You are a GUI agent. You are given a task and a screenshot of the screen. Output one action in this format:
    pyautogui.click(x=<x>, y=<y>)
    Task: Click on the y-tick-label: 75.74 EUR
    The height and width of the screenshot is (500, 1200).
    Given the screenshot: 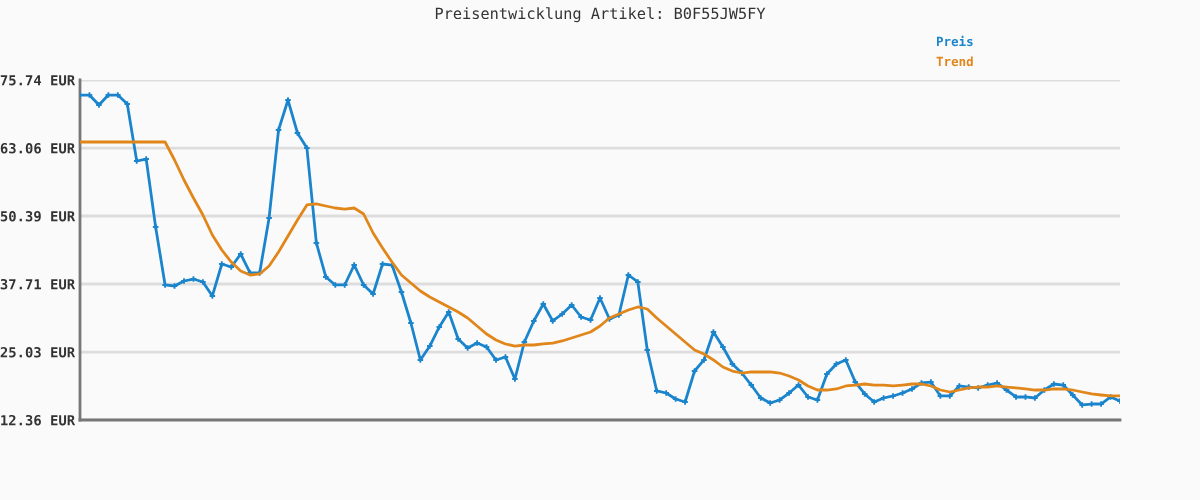 What is the action you would take?
    pyautogui.click(x=38, y=80)
    